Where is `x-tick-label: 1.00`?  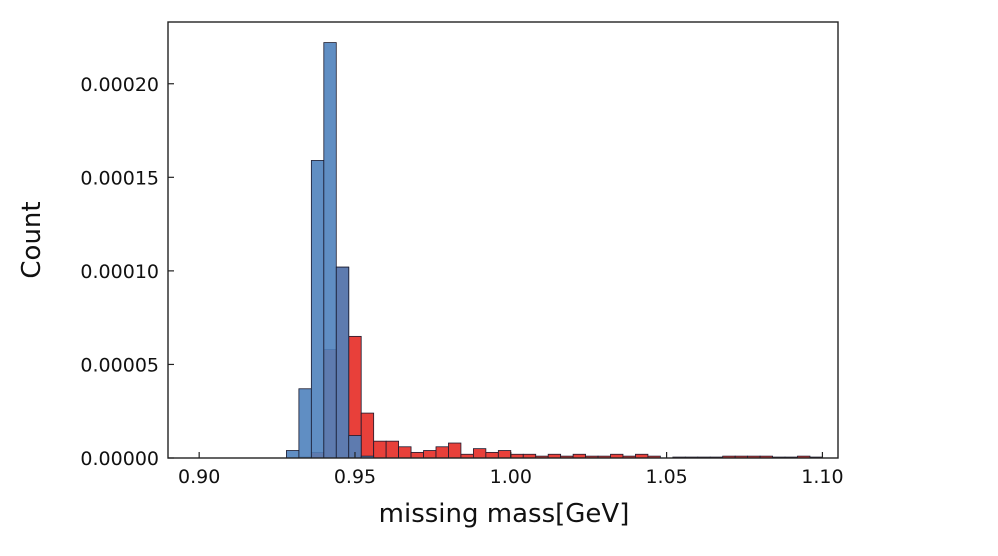 x-tick-label: 1.00 is located at coordinates (511, 477).